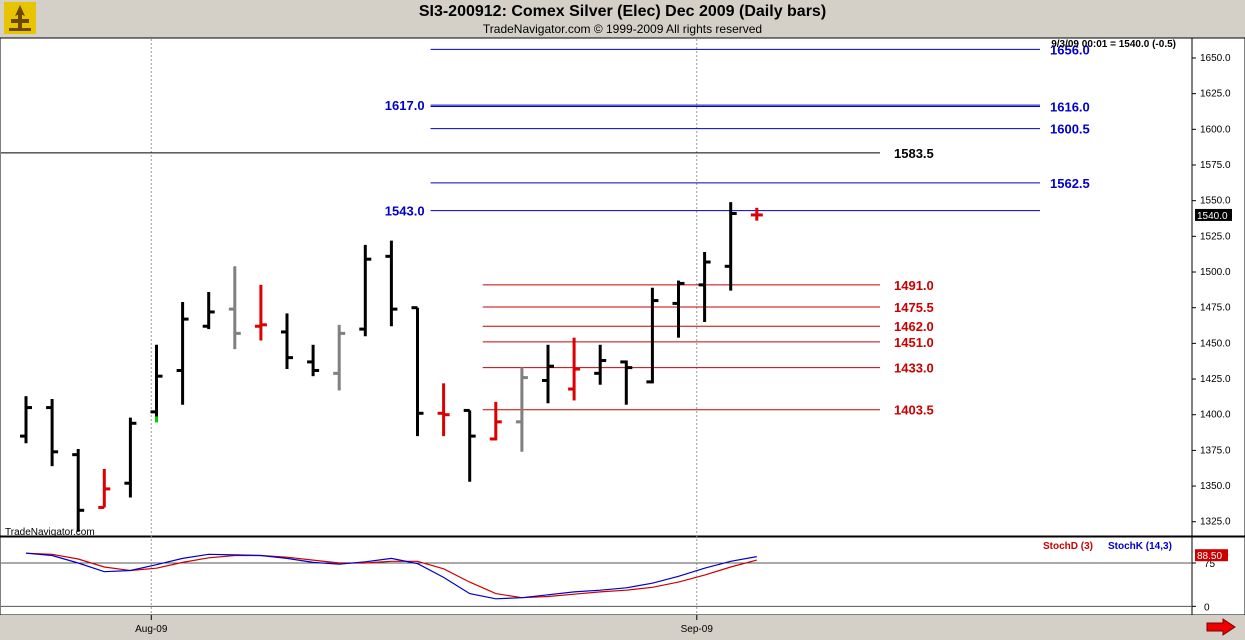 The height and width of the screenshot is (640, 1245). Describe the element at coordinates (622, 627) in the screenshot. I see `date-axis-panel` at that location.